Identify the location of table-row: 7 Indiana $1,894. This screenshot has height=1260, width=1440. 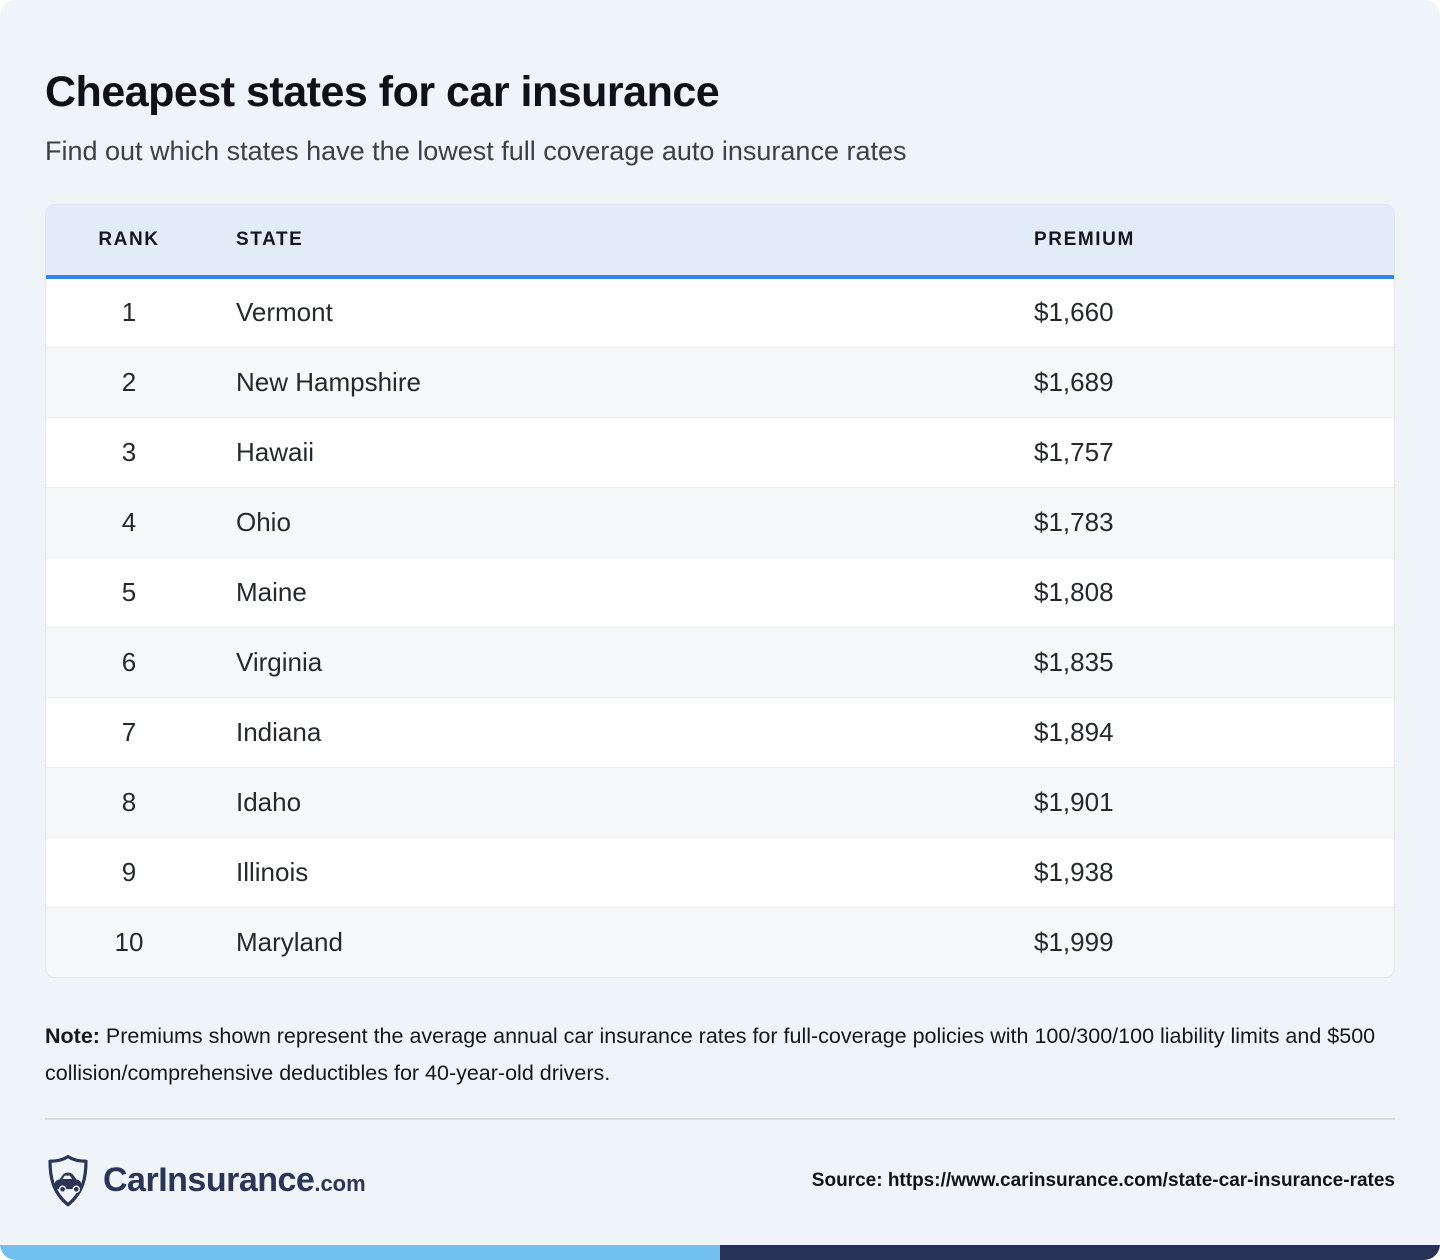
(720, 731).